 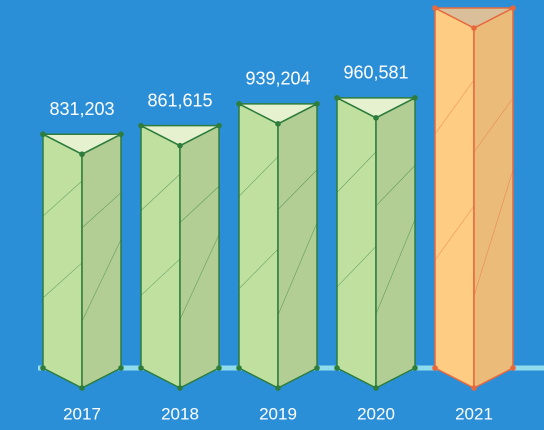 I want to click on x-tick-label: 2020, so click(x=376, y=413).